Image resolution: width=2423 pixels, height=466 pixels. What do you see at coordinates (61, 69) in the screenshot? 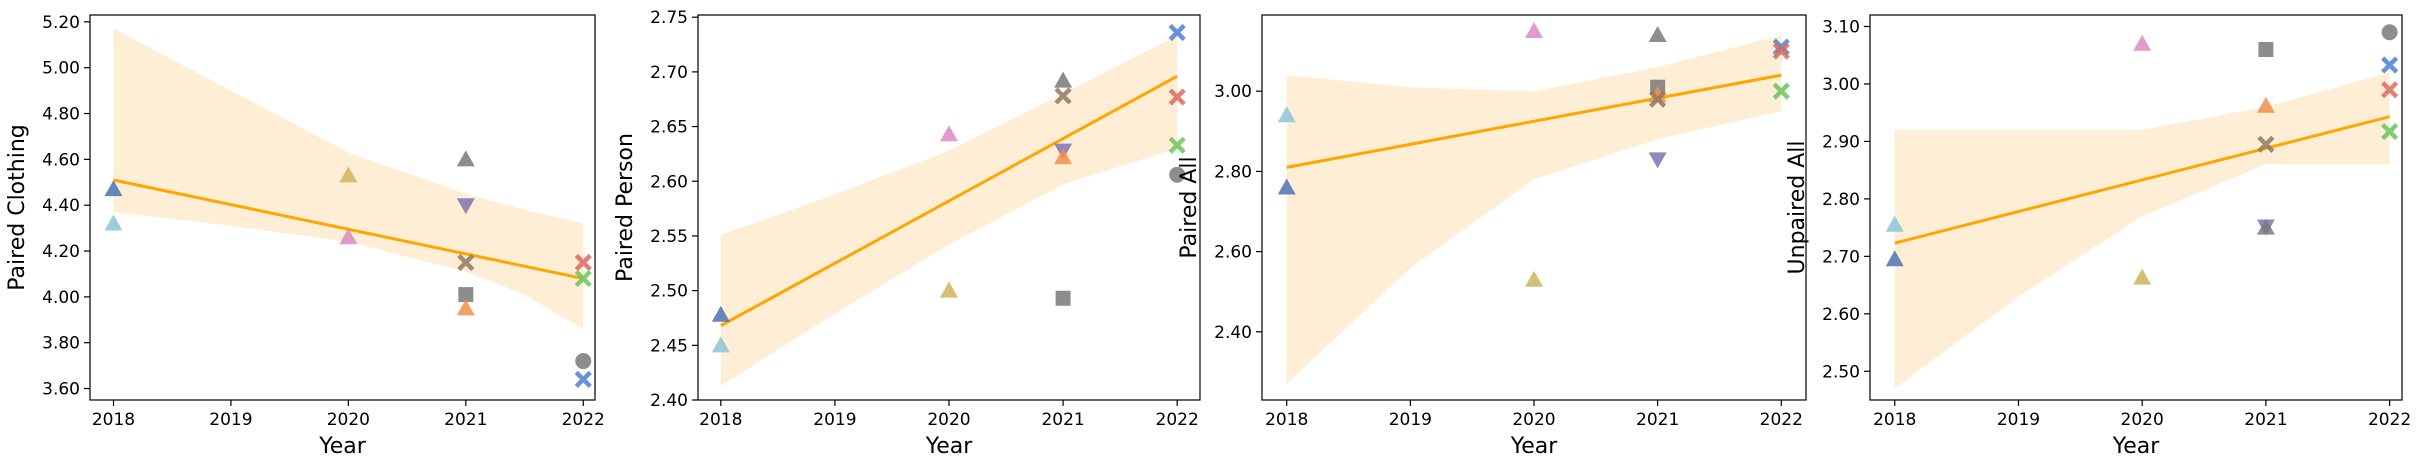
I see `y-tick-label: 5.00` at bounding box center [61, 69].